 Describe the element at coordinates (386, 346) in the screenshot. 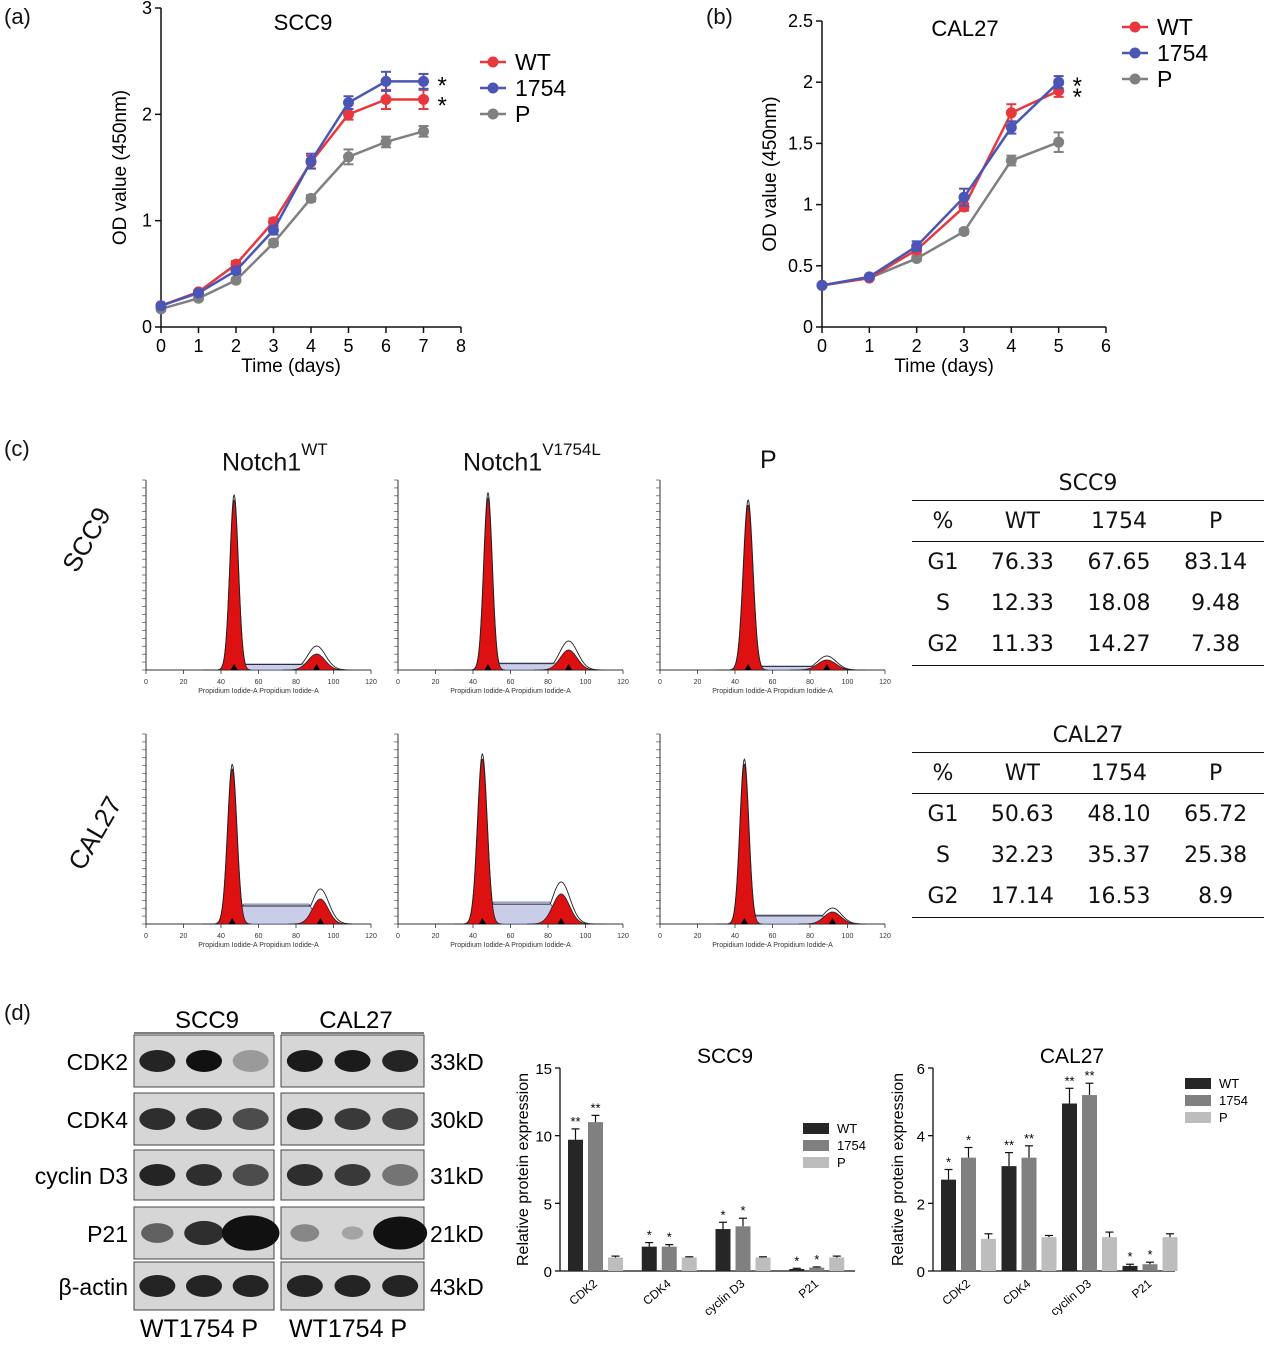

I see `x-tick-label: 6` at that location.